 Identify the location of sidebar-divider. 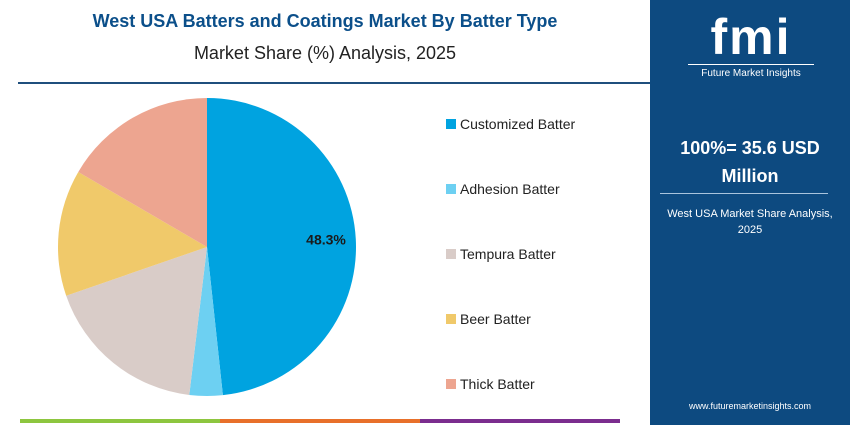
(744, 193).